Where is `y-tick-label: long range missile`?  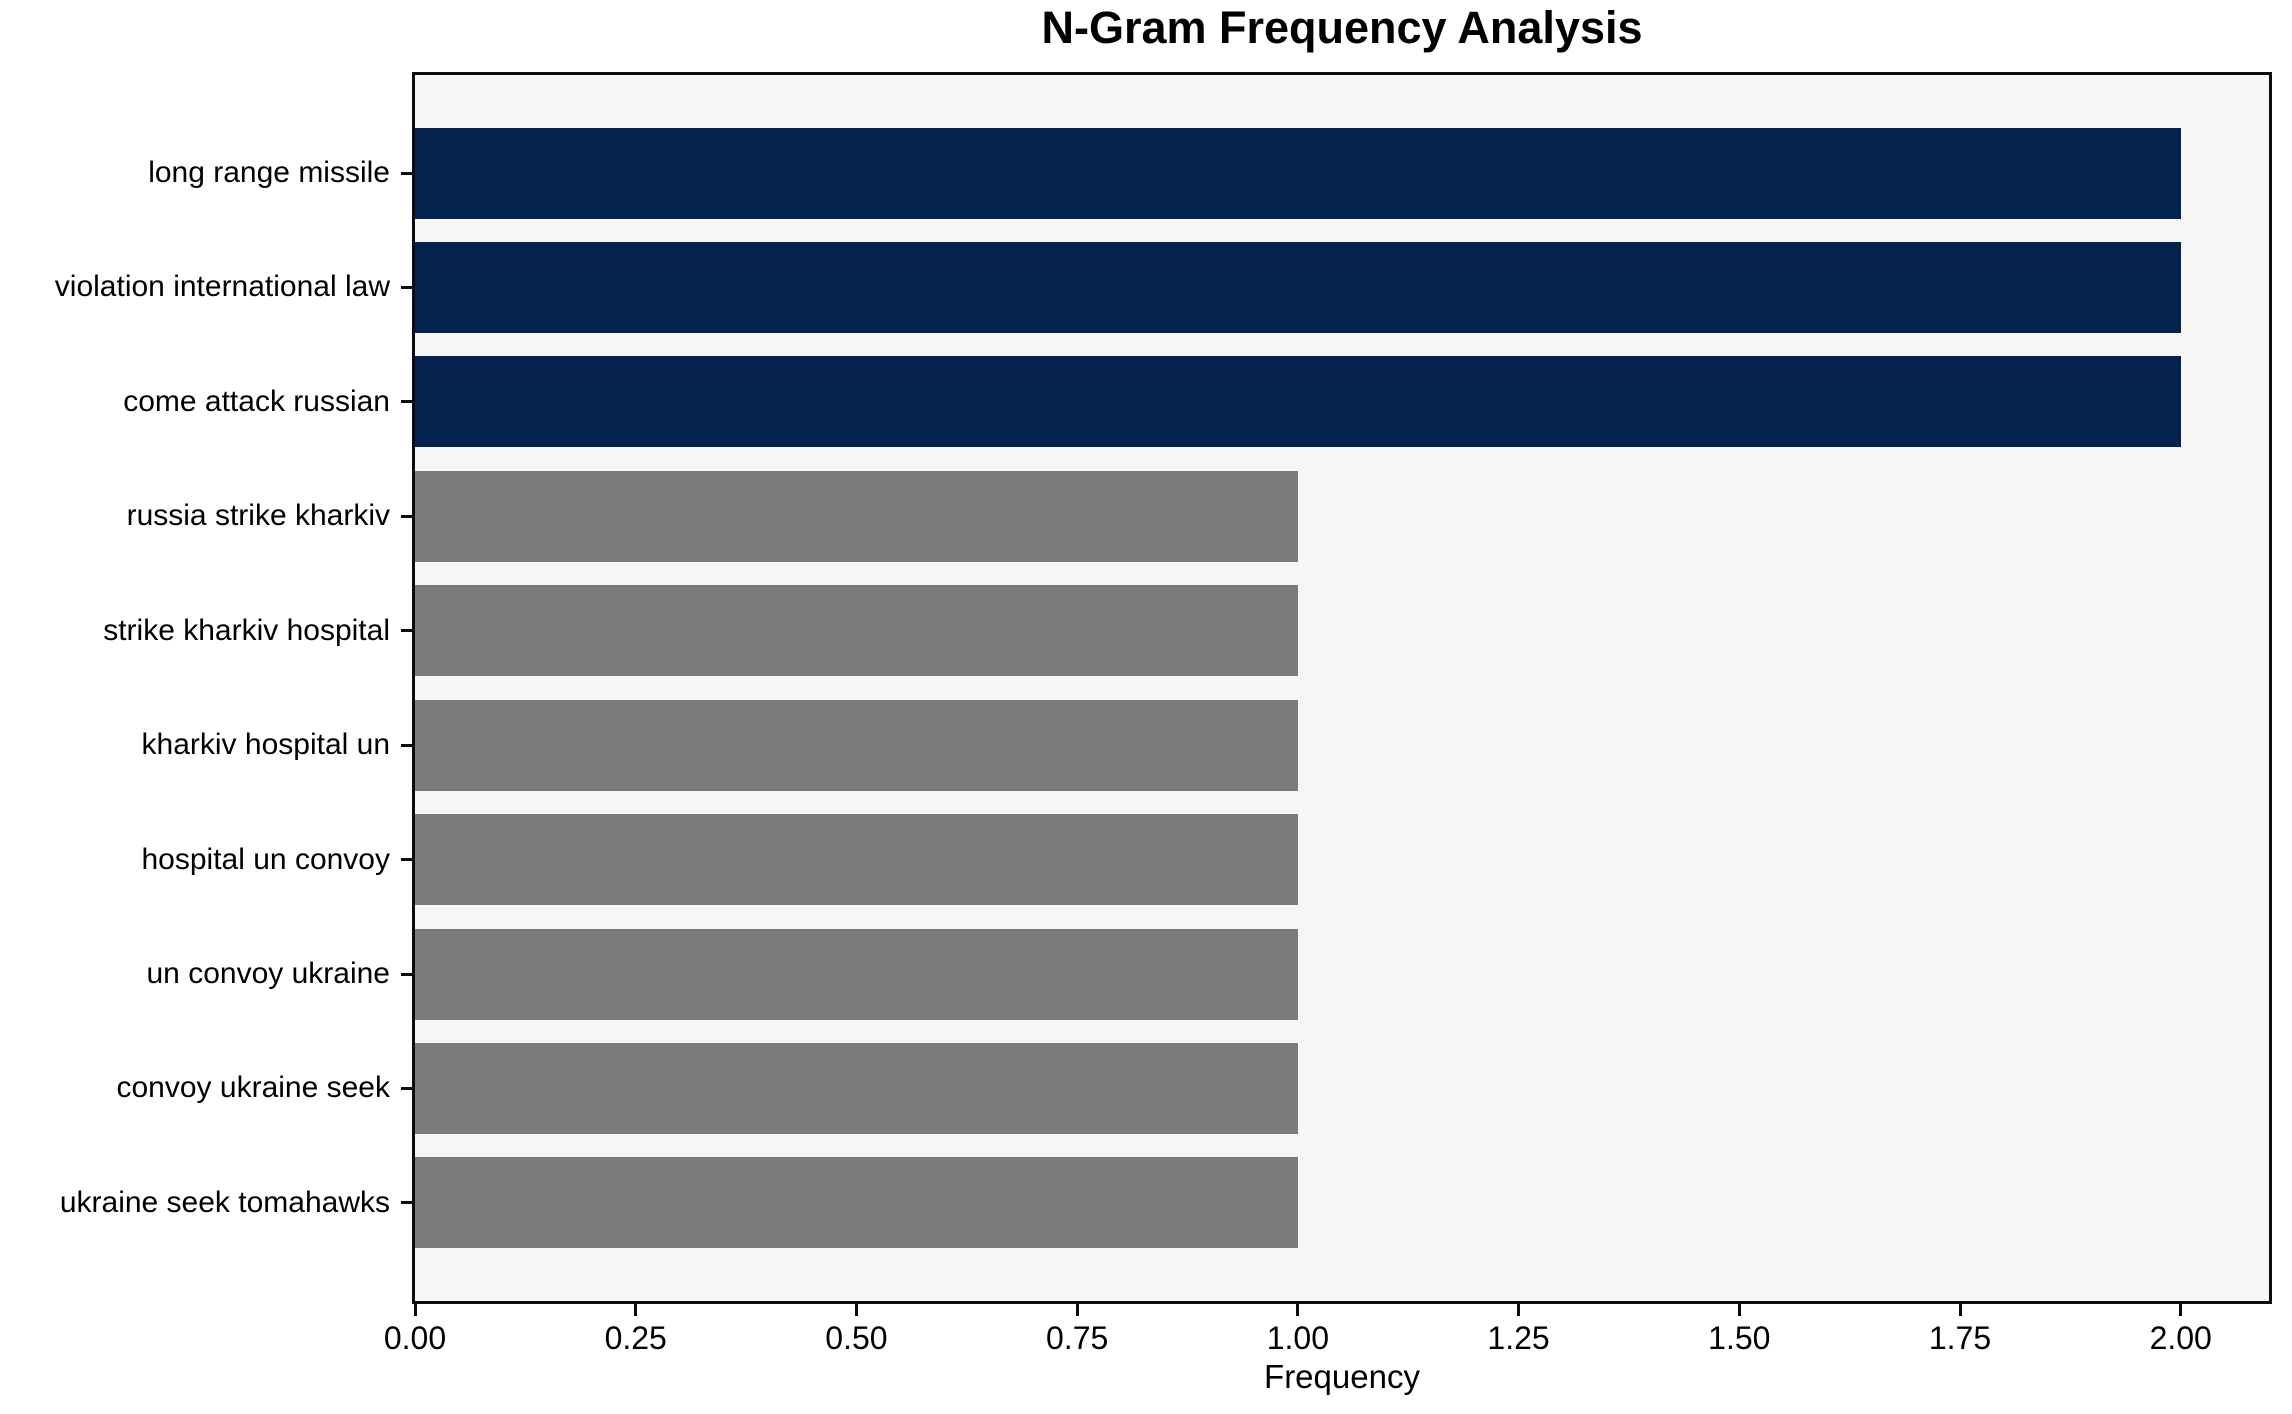
y-tick-label: long range missile is located at coordinates (269, 172).